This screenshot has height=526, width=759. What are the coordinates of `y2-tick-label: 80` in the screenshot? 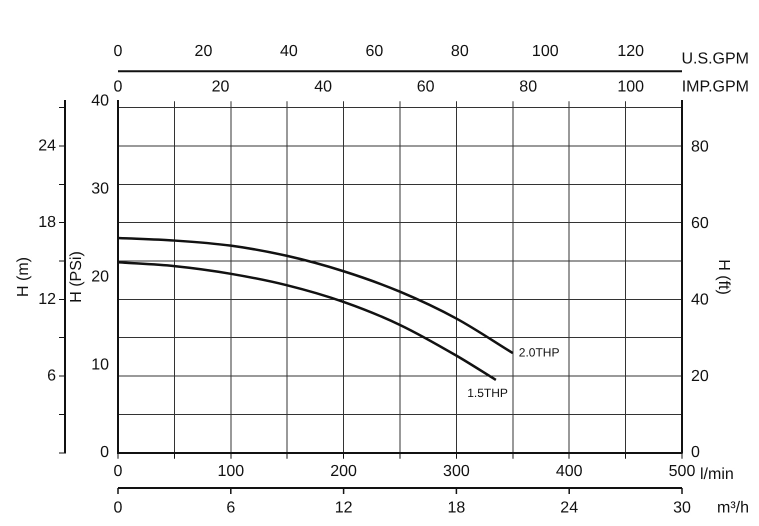 It's located at (700, 147).